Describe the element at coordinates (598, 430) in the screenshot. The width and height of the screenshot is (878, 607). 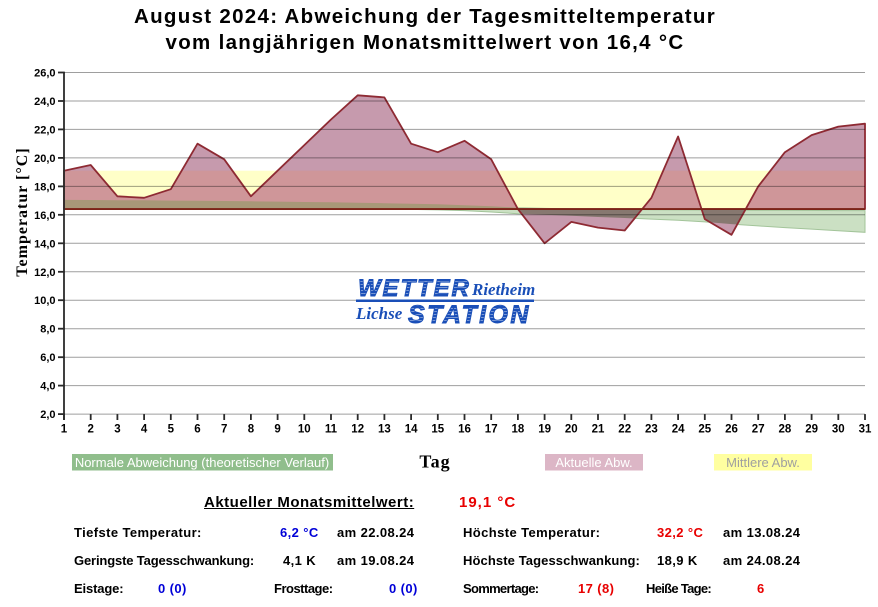
I see `svg-text: 21` at that location.